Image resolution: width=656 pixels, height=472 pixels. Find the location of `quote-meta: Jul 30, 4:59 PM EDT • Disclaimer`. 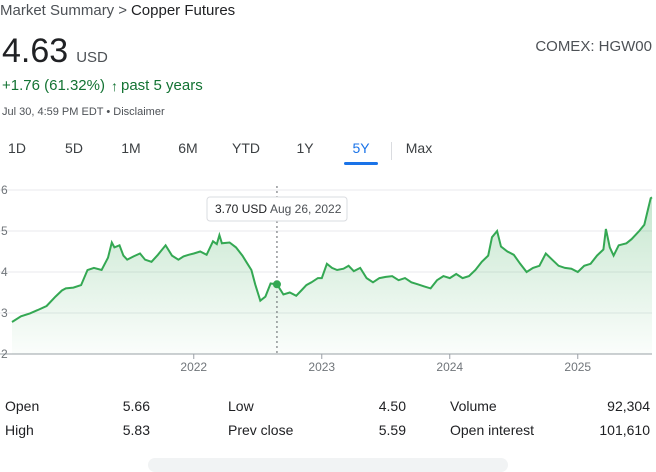

quote-meta: Jul 30, 4:59 PM EDT • Disclaimer is located at coordinates (83, 112).